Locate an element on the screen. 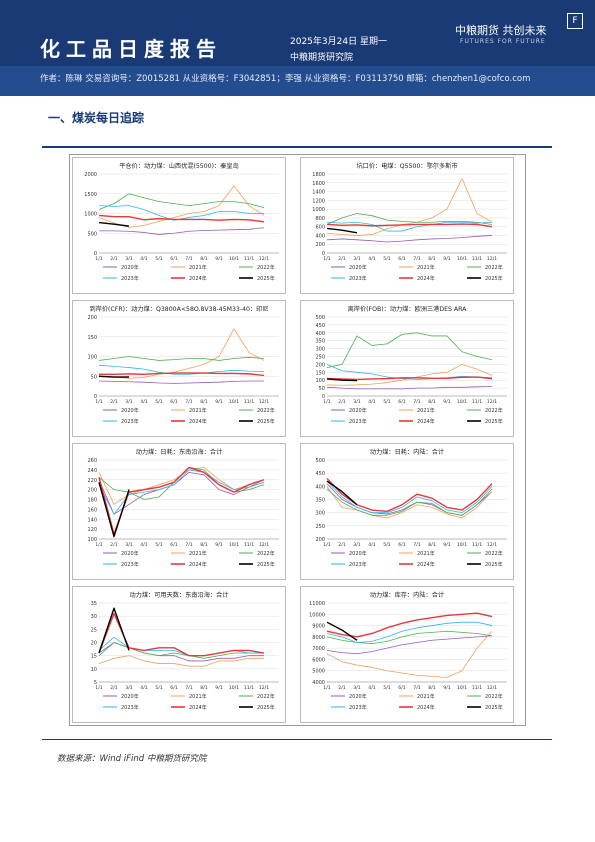 The image size is (595, 842). chart-title: 坑口价：电煤：Q5500：鄂尔多斯市 is located at coordinates (406, 166).